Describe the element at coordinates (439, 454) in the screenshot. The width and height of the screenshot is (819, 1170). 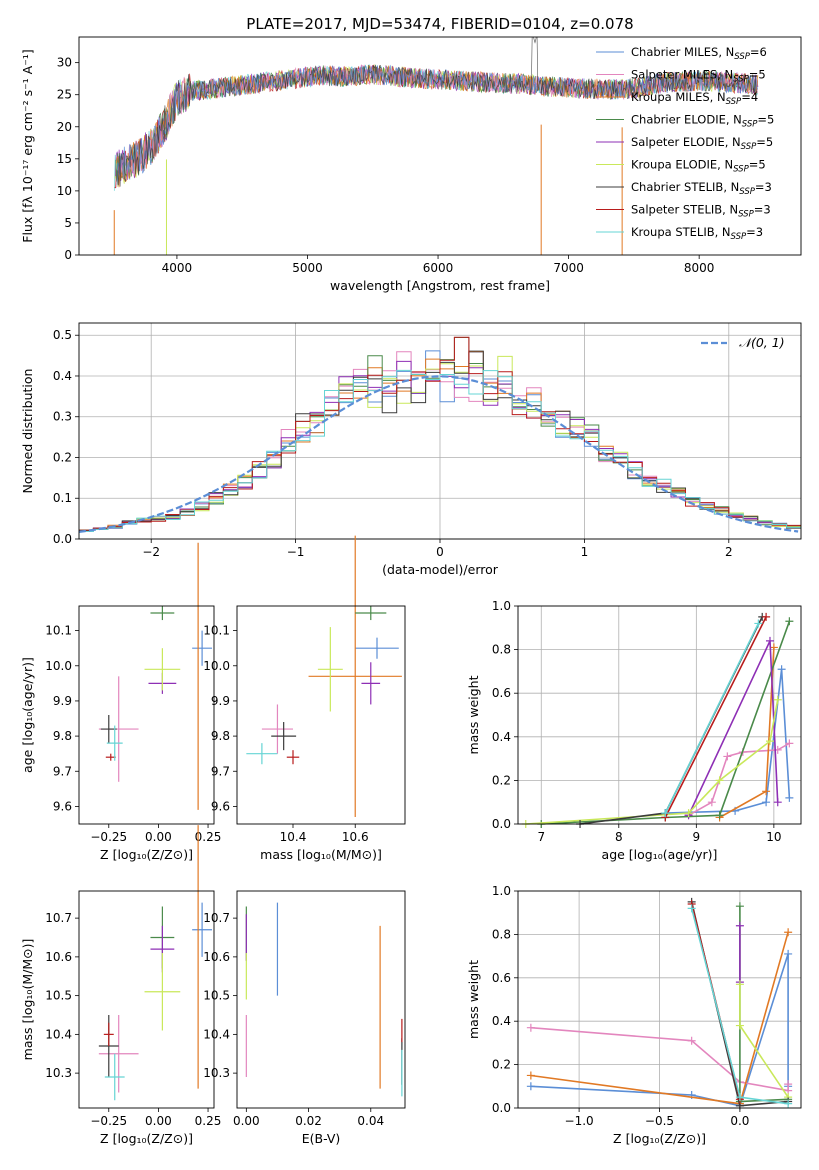
I see `gaussian-curve` at that location.